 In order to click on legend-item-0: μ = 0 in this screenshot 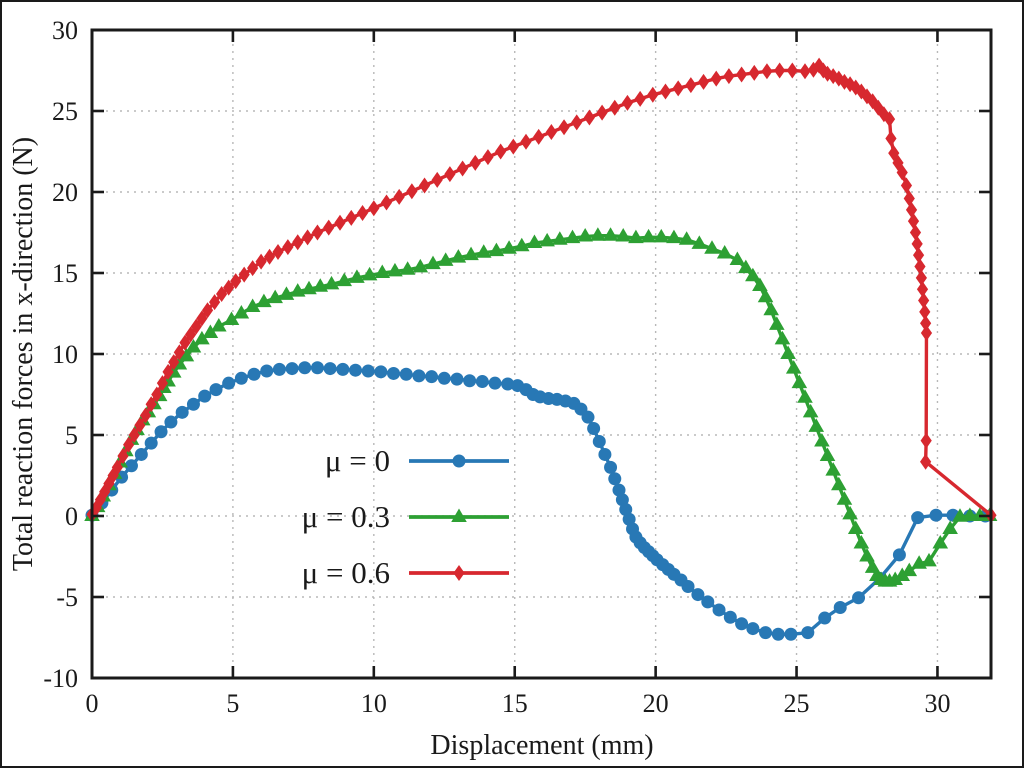, I will do `click(417, 460)`.